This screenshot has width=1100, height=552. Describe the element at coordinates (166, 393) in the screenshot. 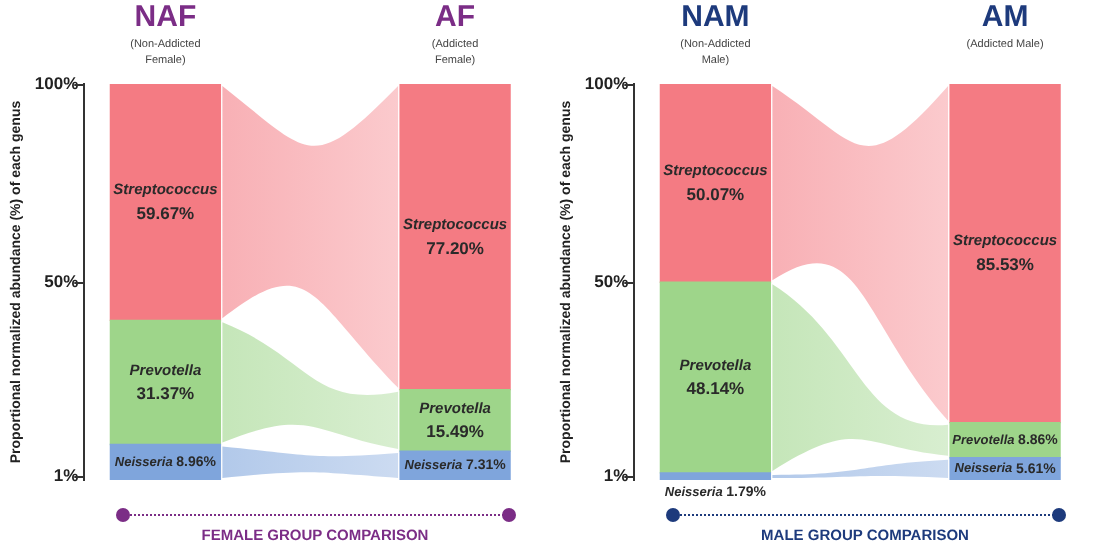

I see `data-label: 31.37%` at that location.